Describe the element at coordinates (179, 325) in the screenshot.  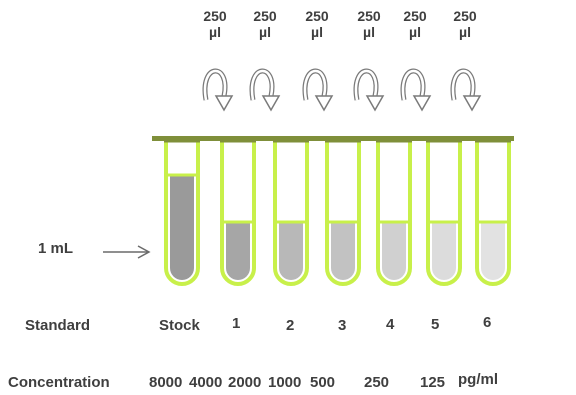
I see `tube-label-stock: Stock` at that location.